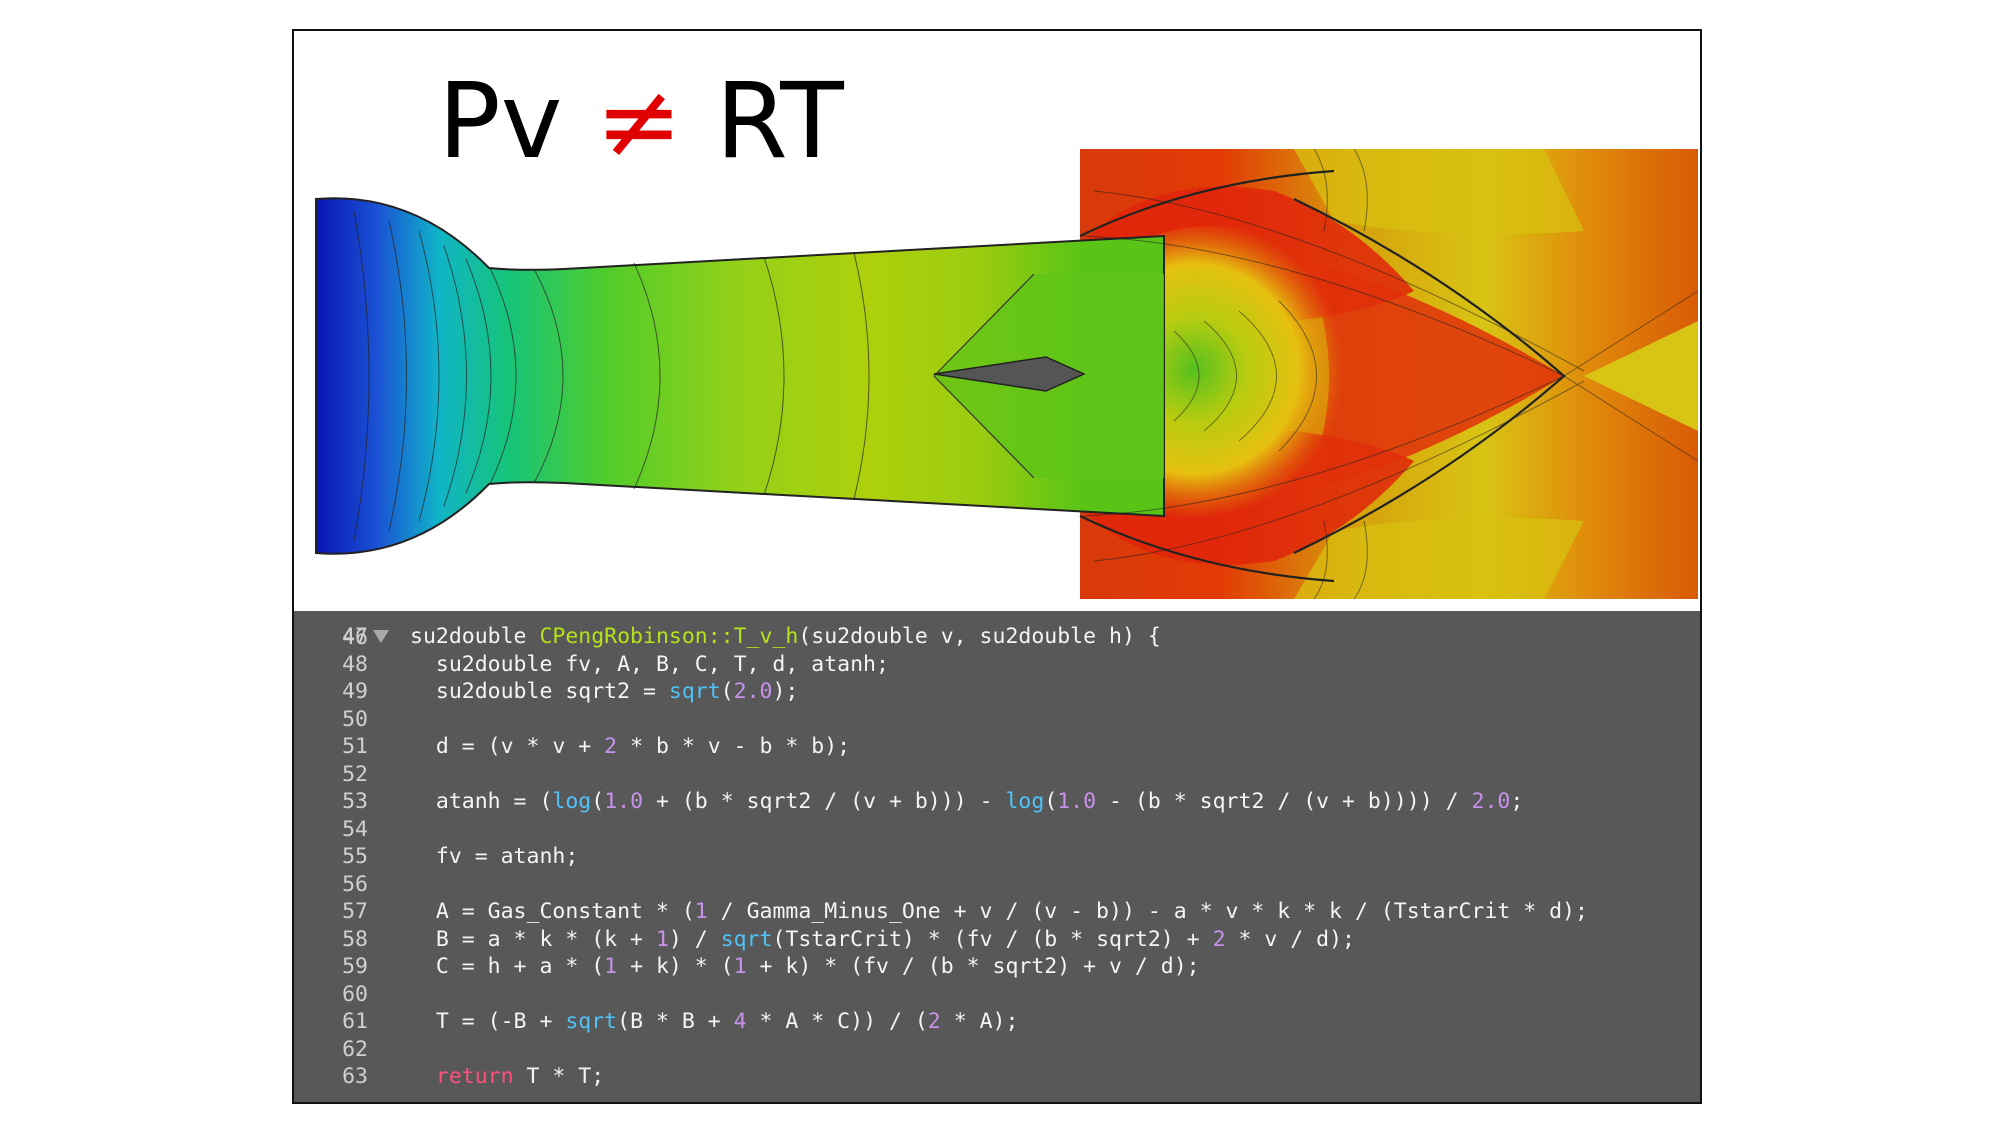 The width and height of the screenshot is (2000, 1125). What do you see at coordinates (355, 911) in the screenshot?
I see `line-number: 57` at bounding box center [355, 911].